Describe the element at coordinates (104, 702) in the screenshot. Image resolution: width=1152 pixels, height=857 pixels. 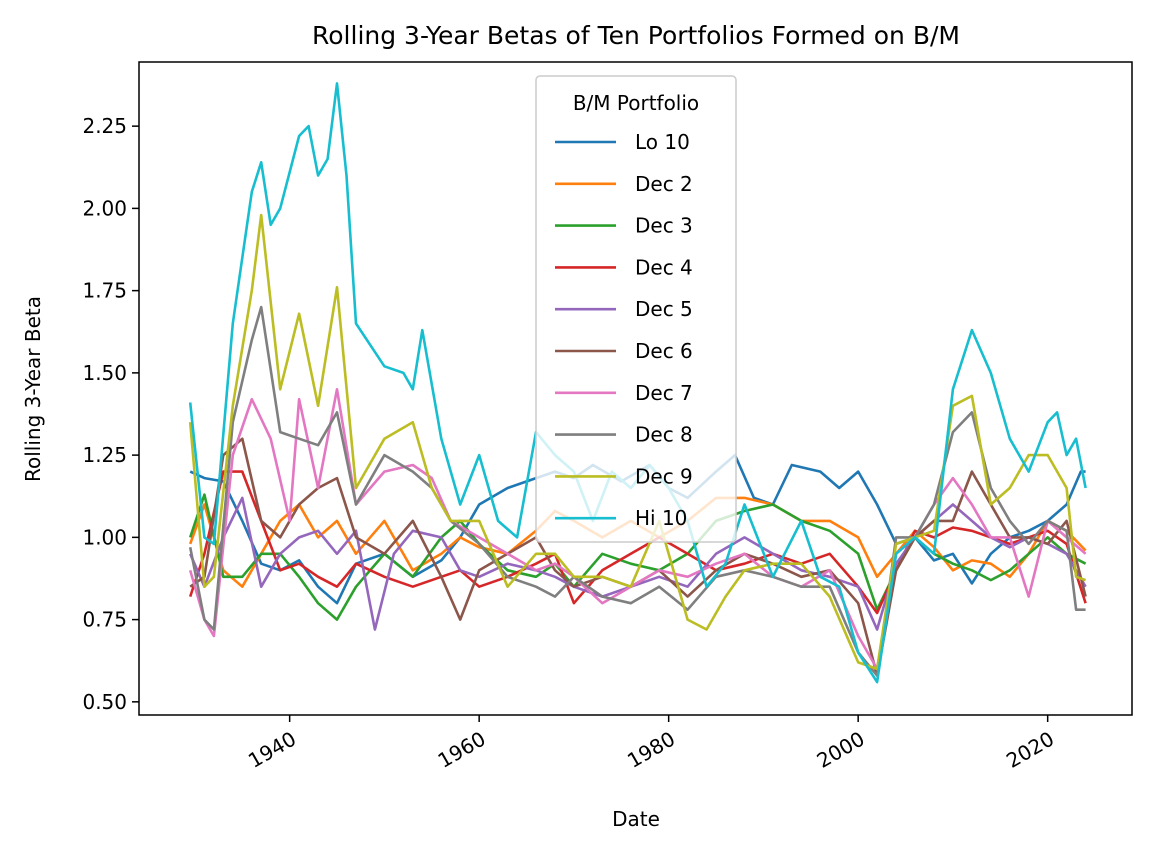
I see `y-tick-label-0: 0.50` at that location.